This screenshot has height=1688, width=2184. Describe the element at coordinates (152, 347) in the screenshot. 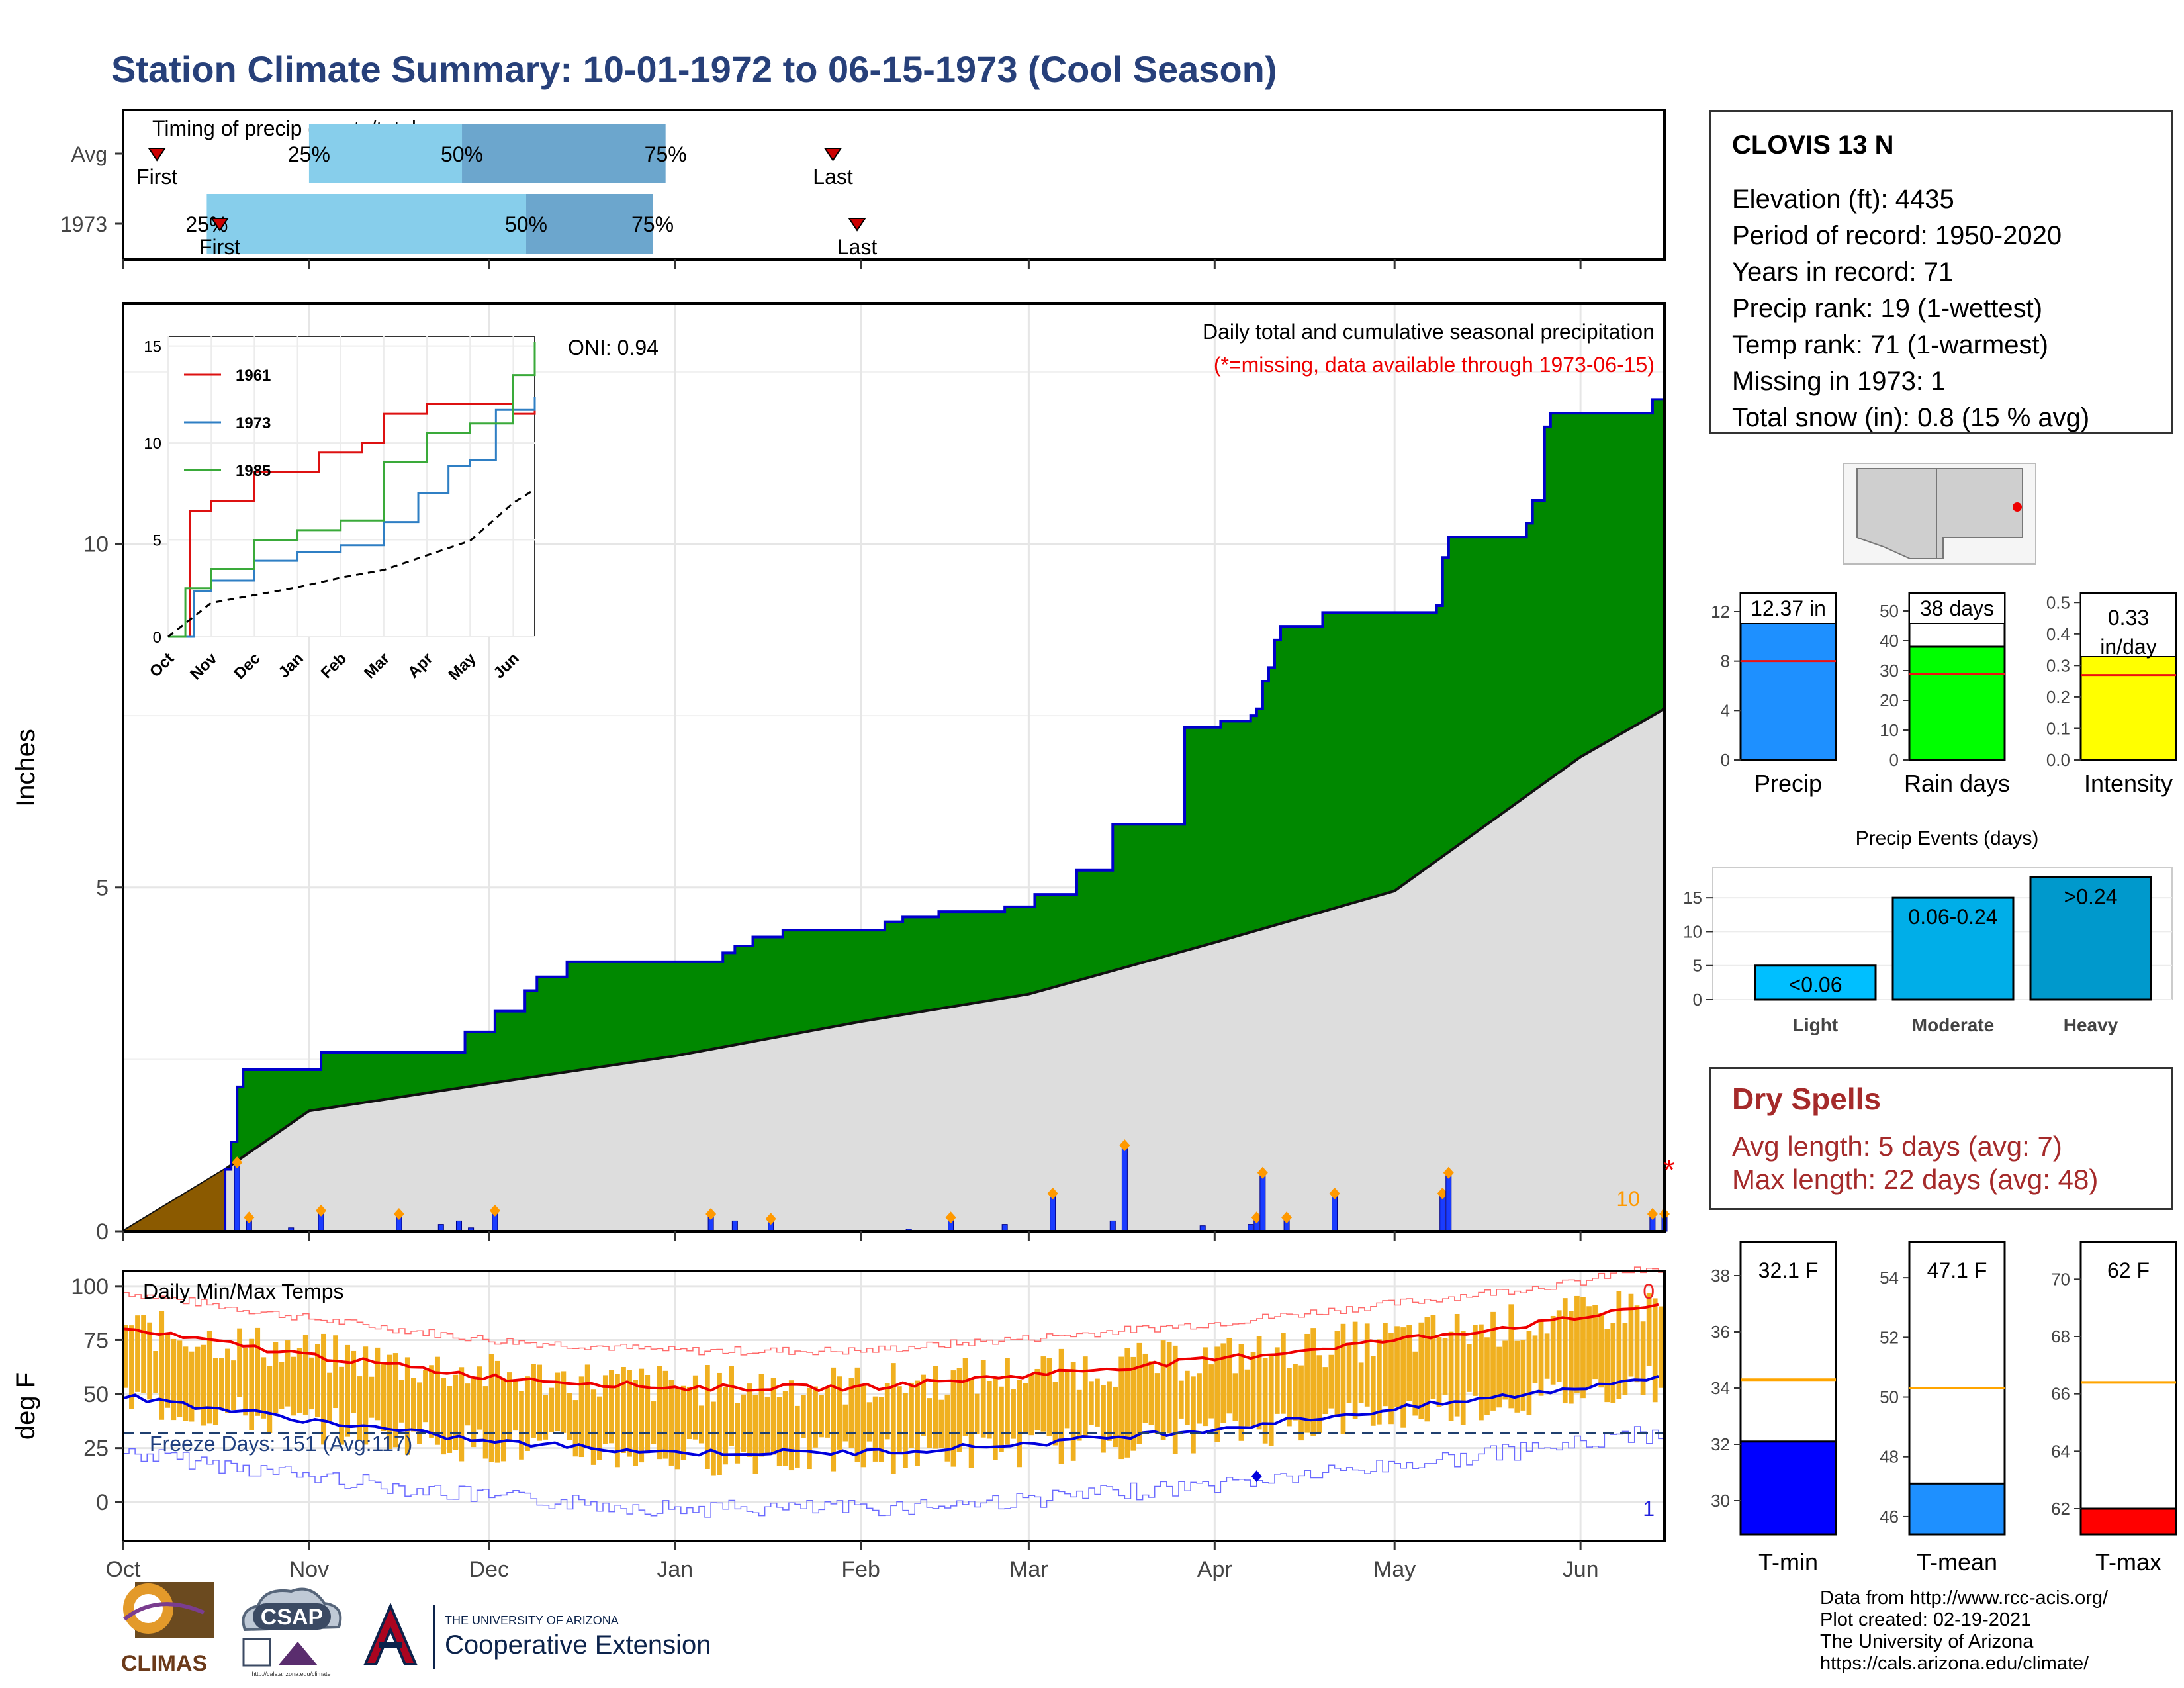

I see `inset-ytick-label: 15` at that location.